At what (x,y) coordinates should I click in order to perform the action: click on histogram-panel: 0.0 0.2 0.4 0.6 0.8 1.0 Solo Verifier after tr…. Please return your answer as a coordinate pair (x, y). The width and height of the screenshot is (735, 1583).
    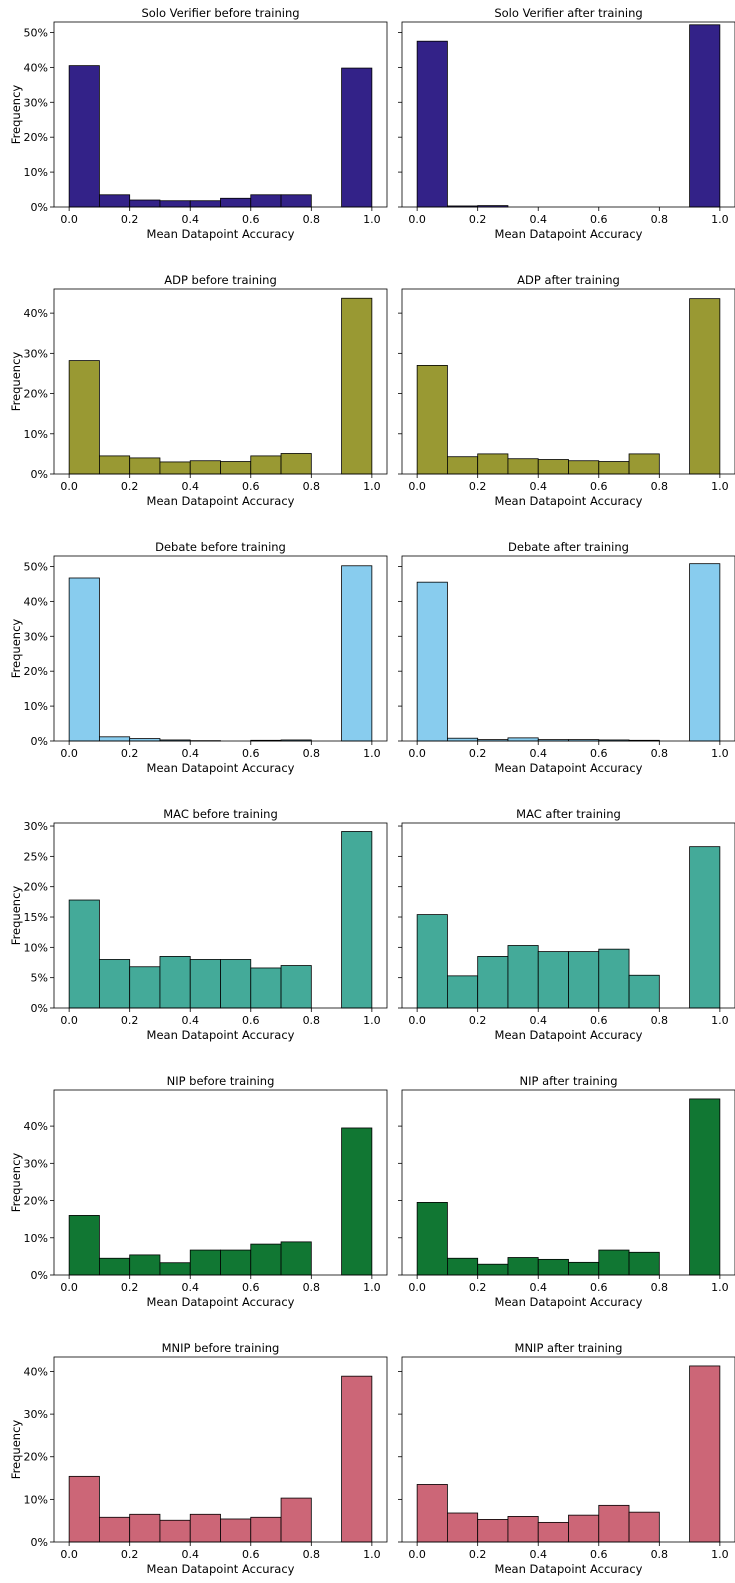
    Looking at the image, I should click on (566, 123).